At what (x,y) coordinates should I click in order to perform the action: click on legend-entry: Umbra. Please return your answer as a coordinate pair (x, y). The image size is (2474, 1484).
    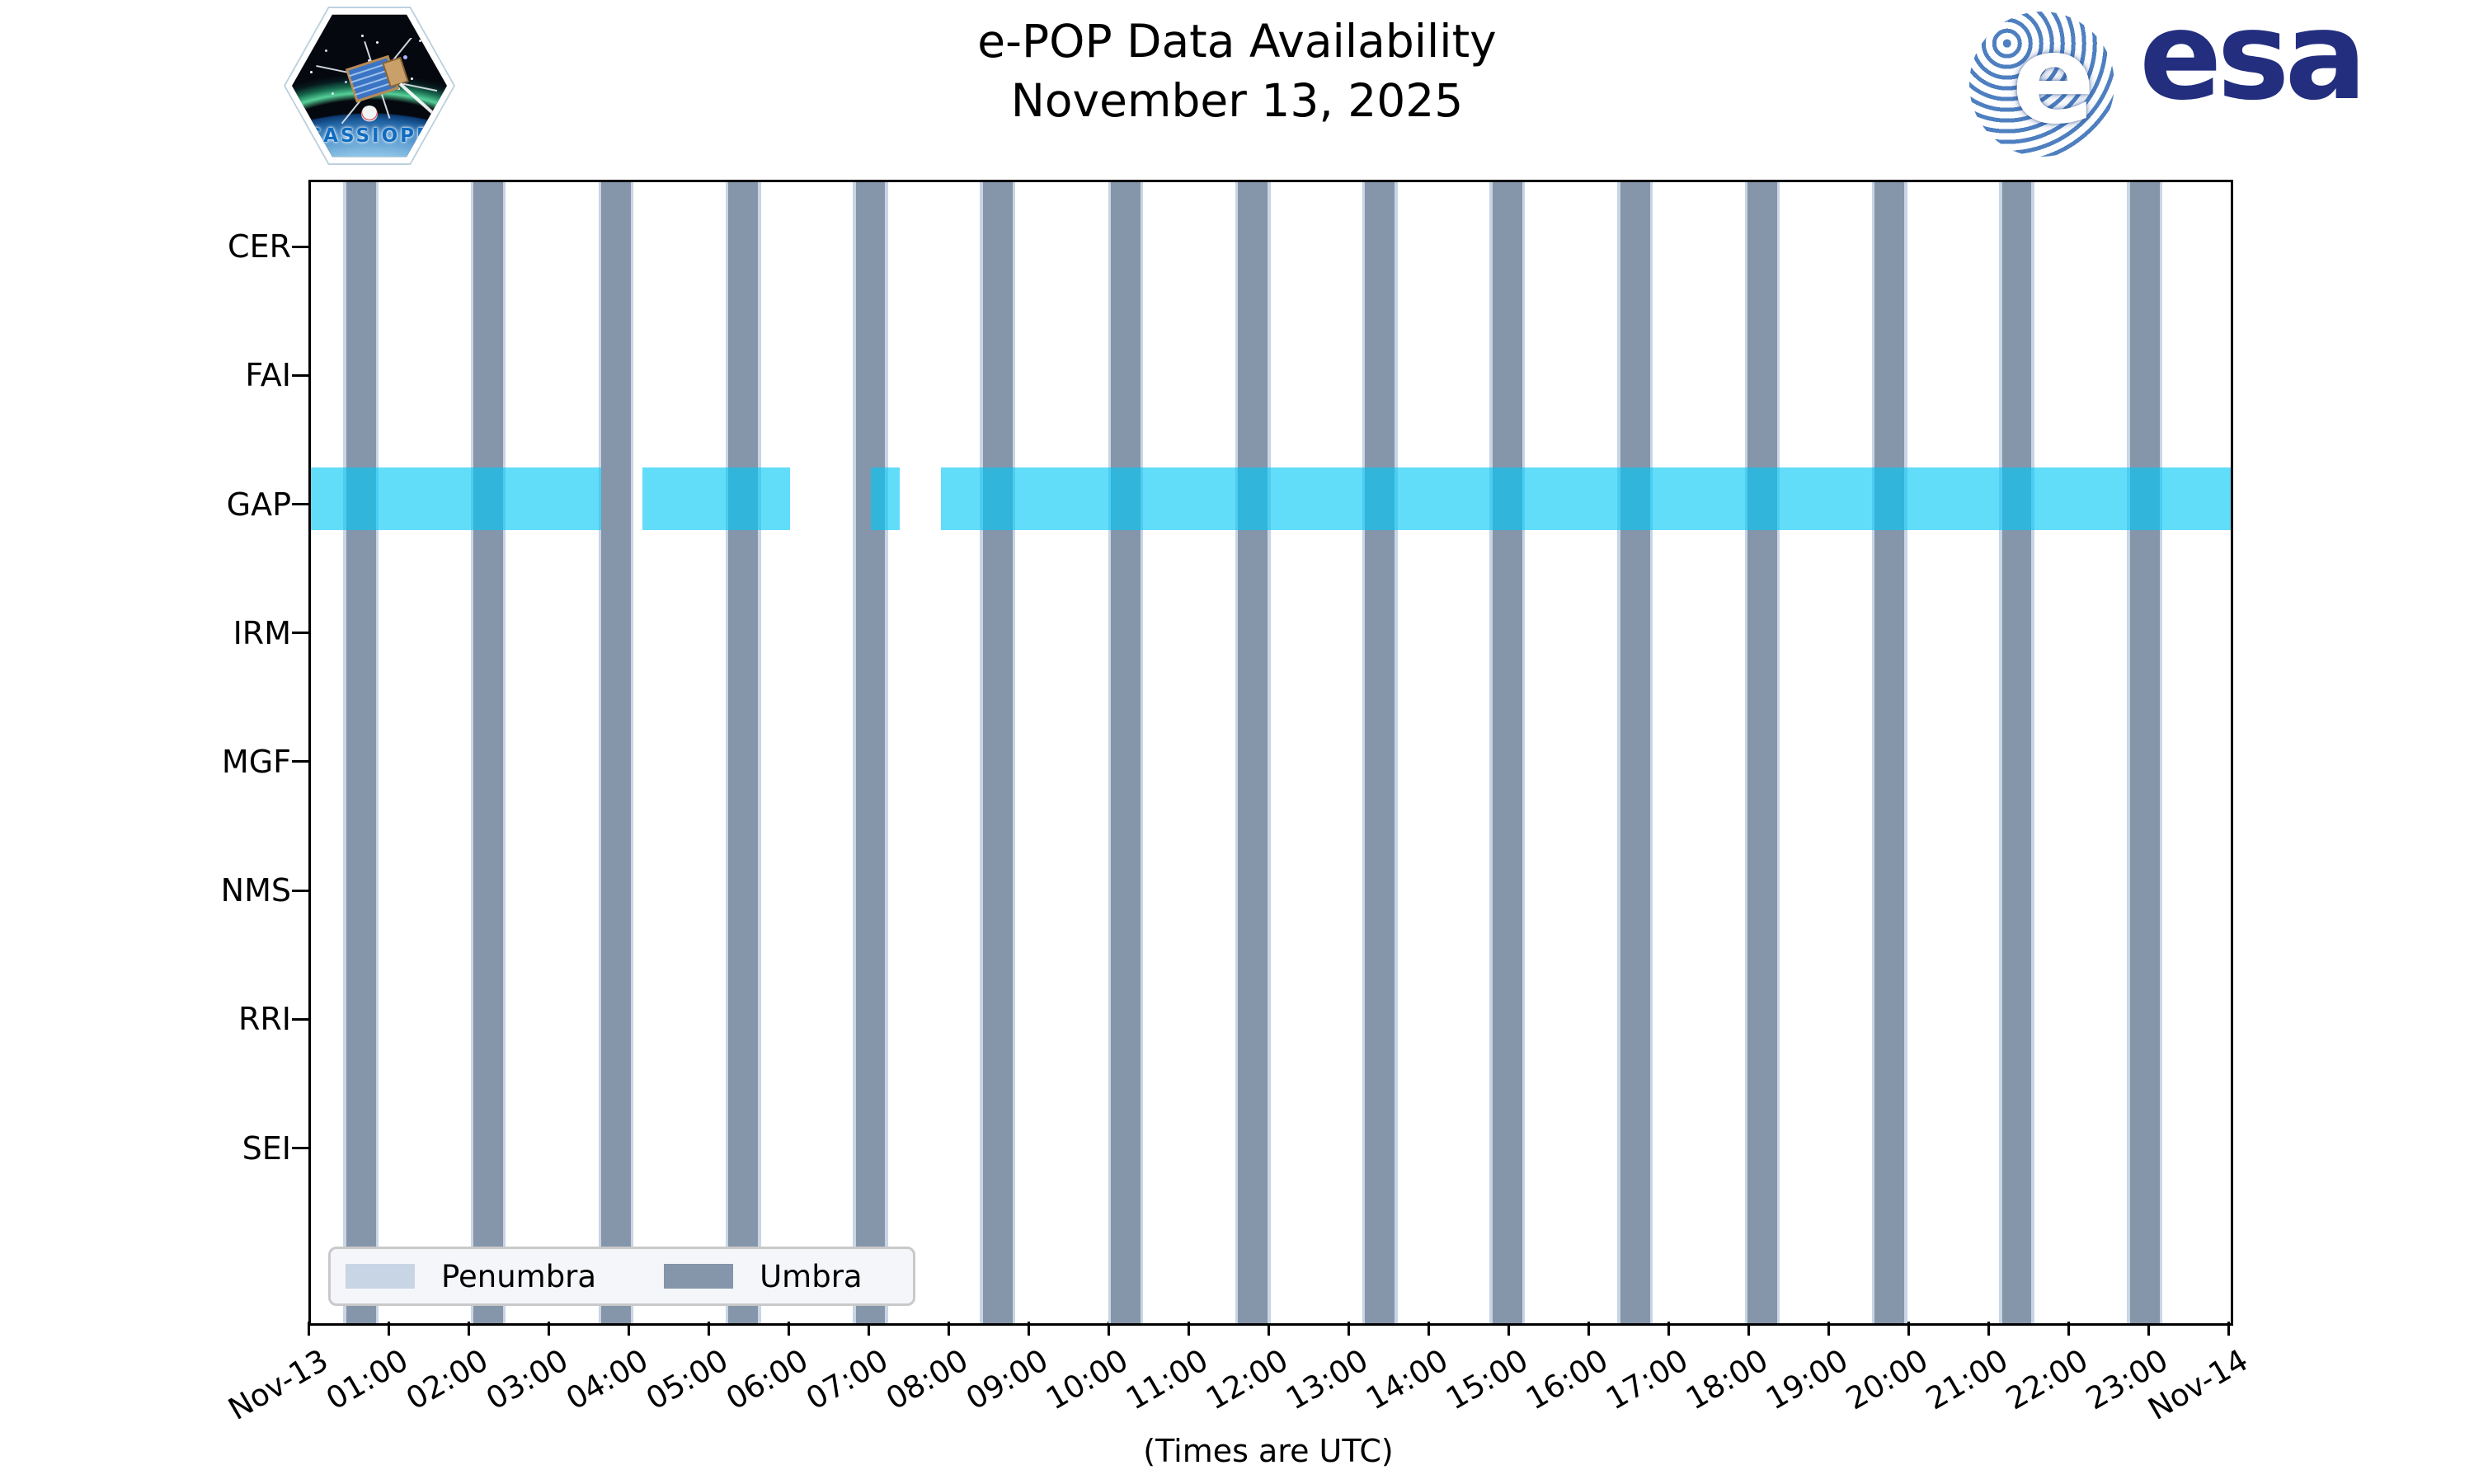
    Looking at the image, I should click on (763, 1276).